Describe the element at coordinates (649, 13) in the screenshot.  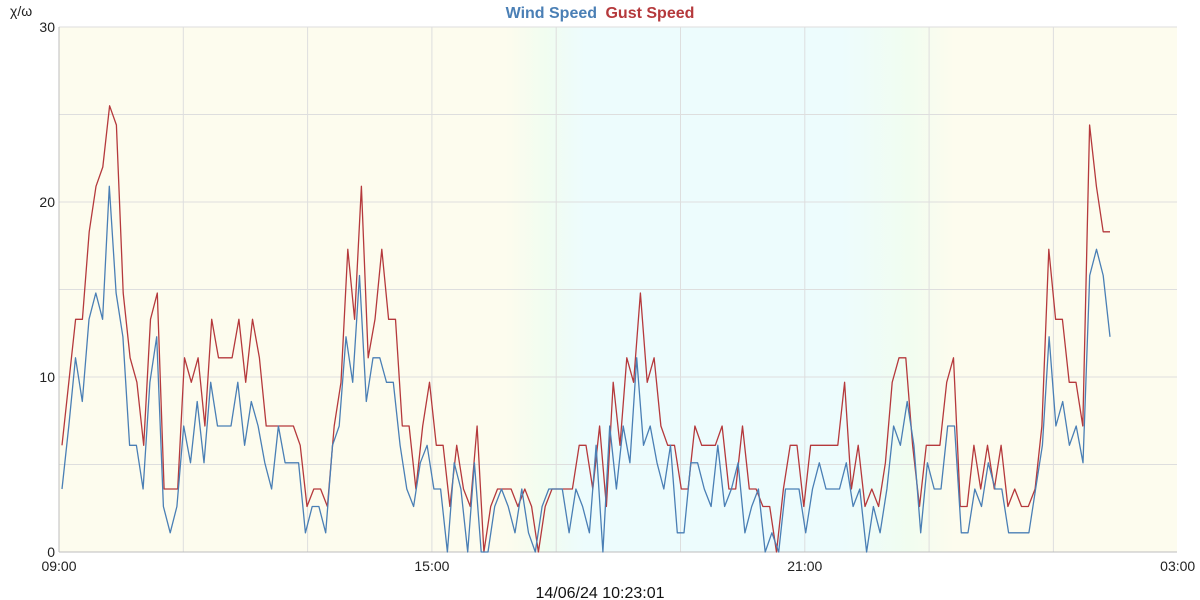
I see `legend-gust-speed: Gust Speed` at that location.